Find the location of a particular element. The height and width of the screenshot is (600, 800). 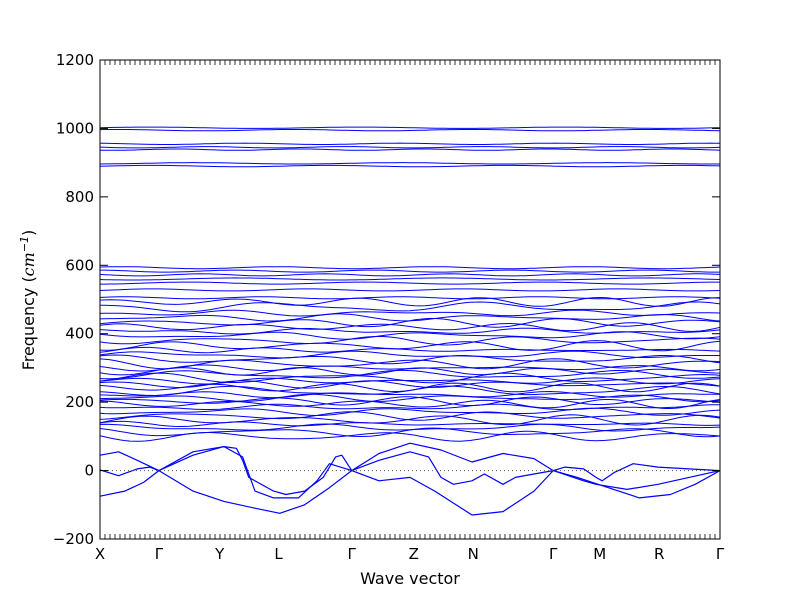

y-axis-label-unit: cm is located at coordinates (28, 264).